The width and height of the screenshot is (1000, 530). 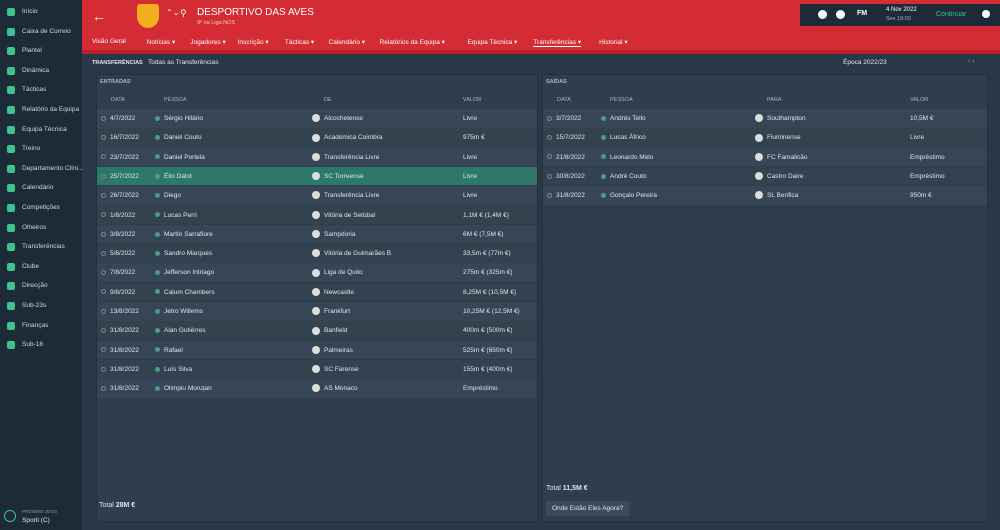 I want to click on sidebar-item: Olheiros, so click(x=41, y=228).